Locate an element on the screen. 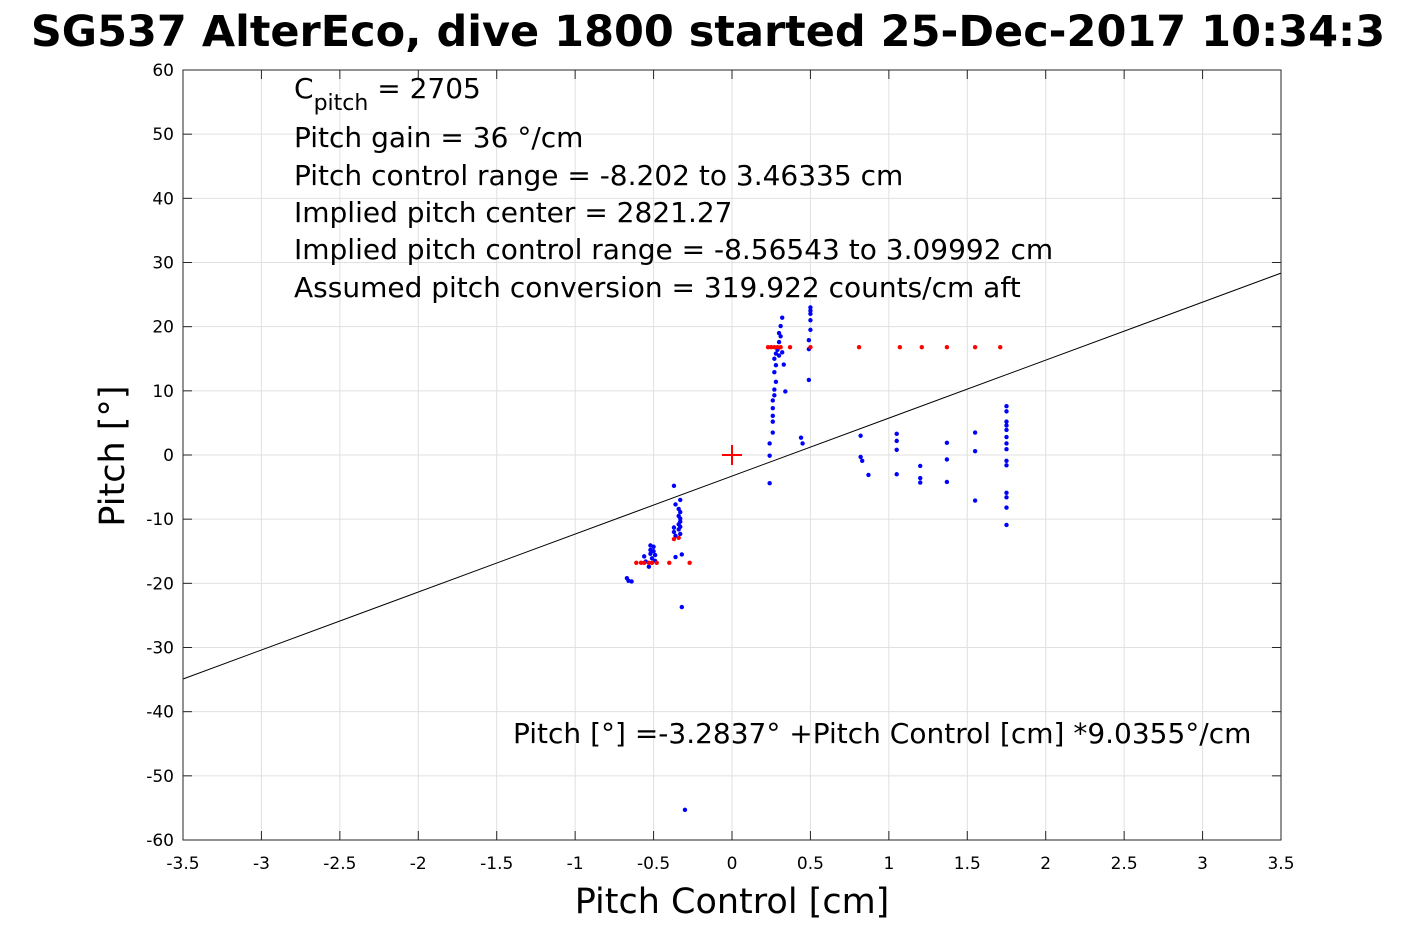 The image size is (1417, 945). center-marker-group is located at coordinates (732, 455).